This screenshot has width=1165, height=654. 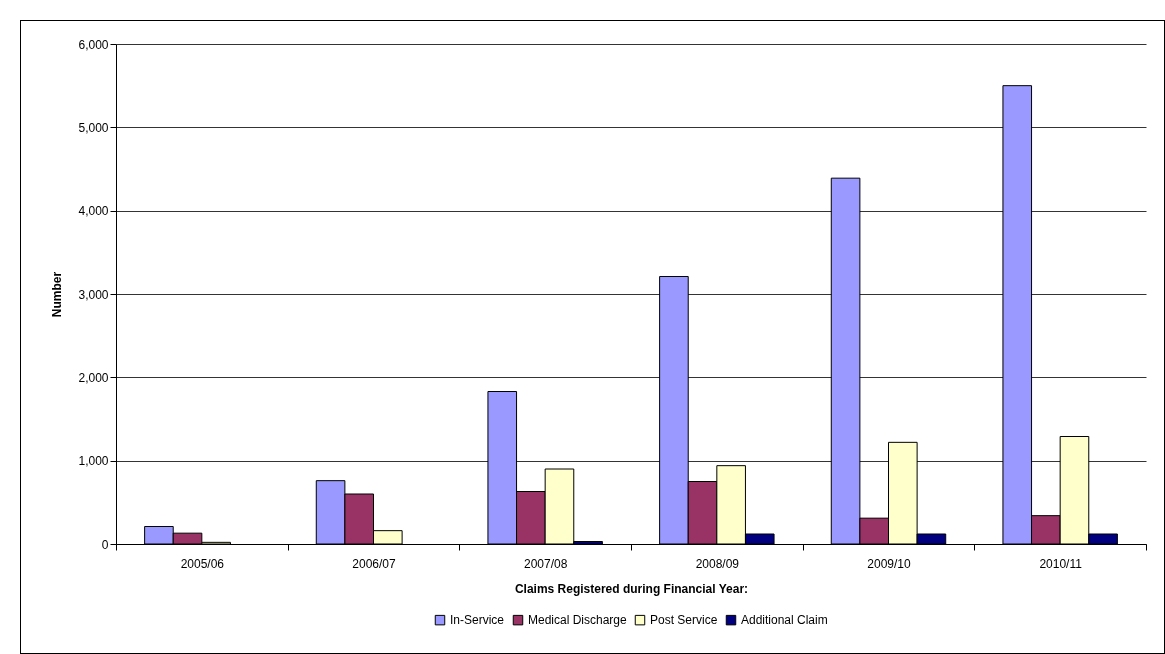 I want to click on legend-label: In-Service, so click(x=477, y=620).